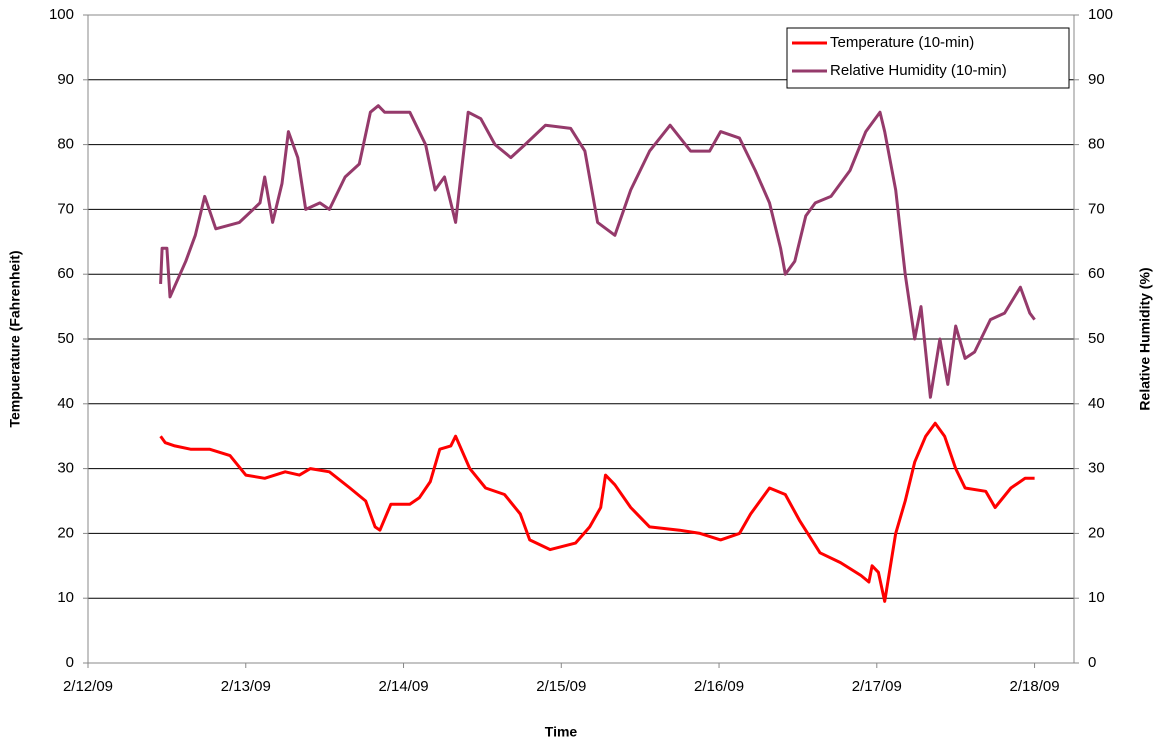  Describe the element at coordinates (65, 273) in the screenshot. I see `y-tick-label: 60` at that location.